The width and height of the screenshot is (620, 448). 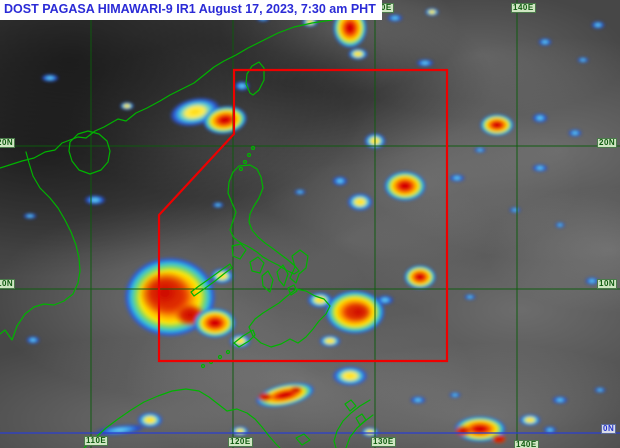 What do you see at coordinates (523, 8) in the screenshot?
I see `grid-label-140e-top: 140E` at bounding box center [523, 8].